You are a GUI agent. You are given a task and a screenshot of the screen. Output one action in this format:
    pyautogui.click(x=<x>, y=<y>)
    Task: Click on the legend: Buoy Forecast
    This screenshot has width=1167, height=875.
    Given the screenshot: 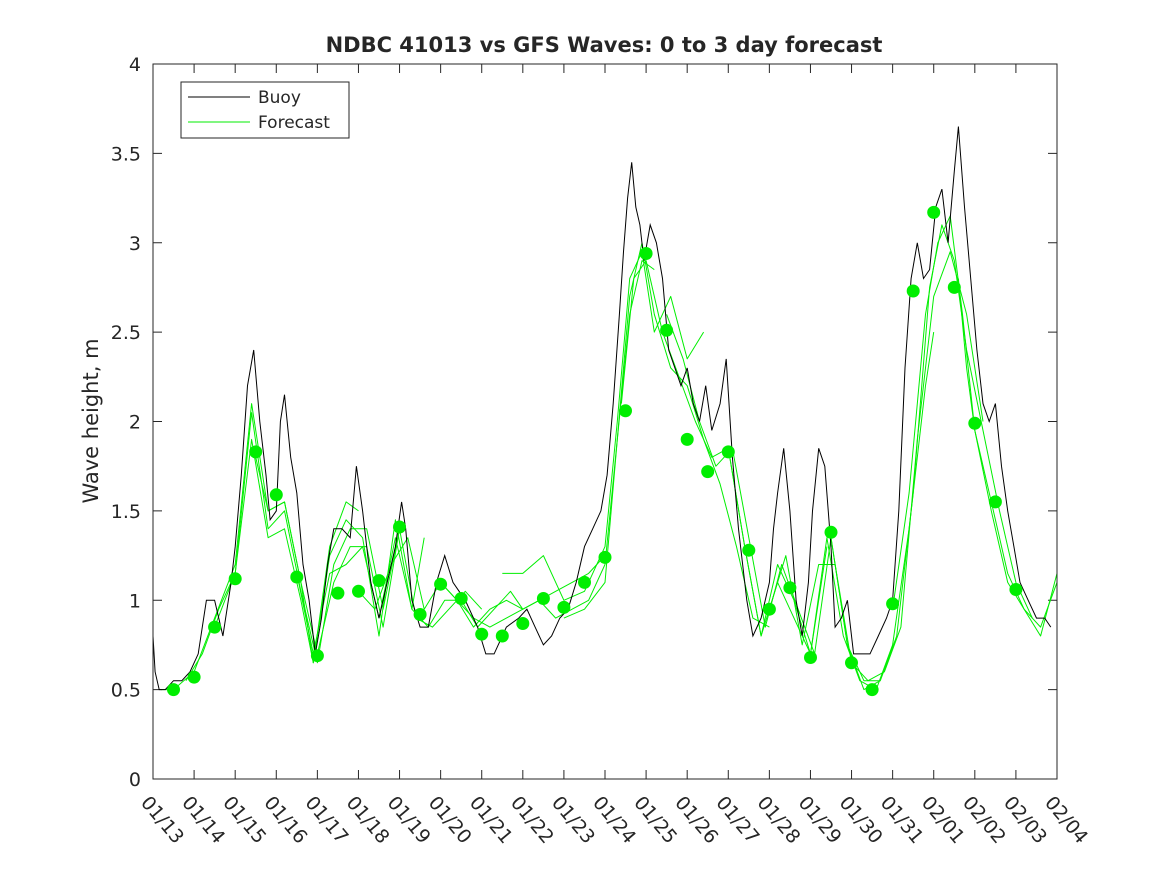 What is the action you would take?
    pyautogui.click(x=265, y=110)
    